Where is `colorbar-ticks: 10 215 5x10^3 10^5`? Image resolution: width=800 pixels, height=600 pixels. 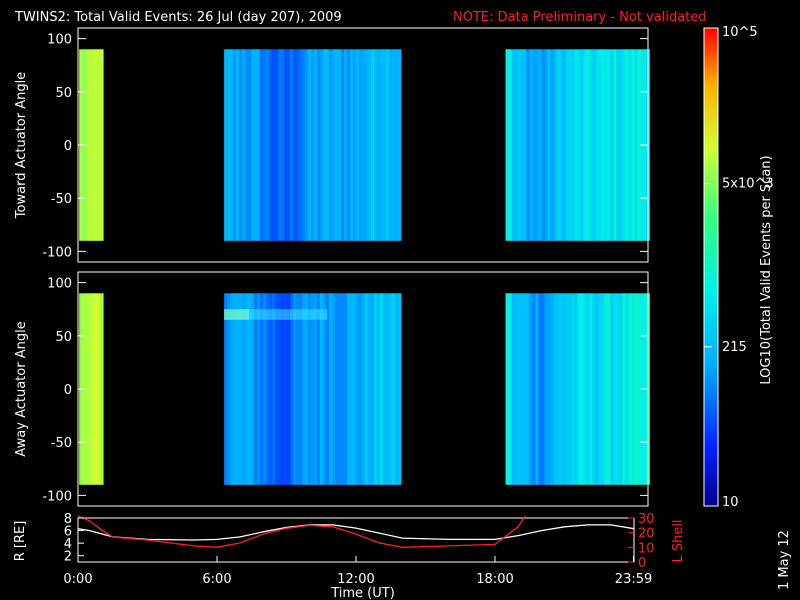 colorbar-ticks: 10 215 5x10^3 10^5 is located at coordinates (739, 267).